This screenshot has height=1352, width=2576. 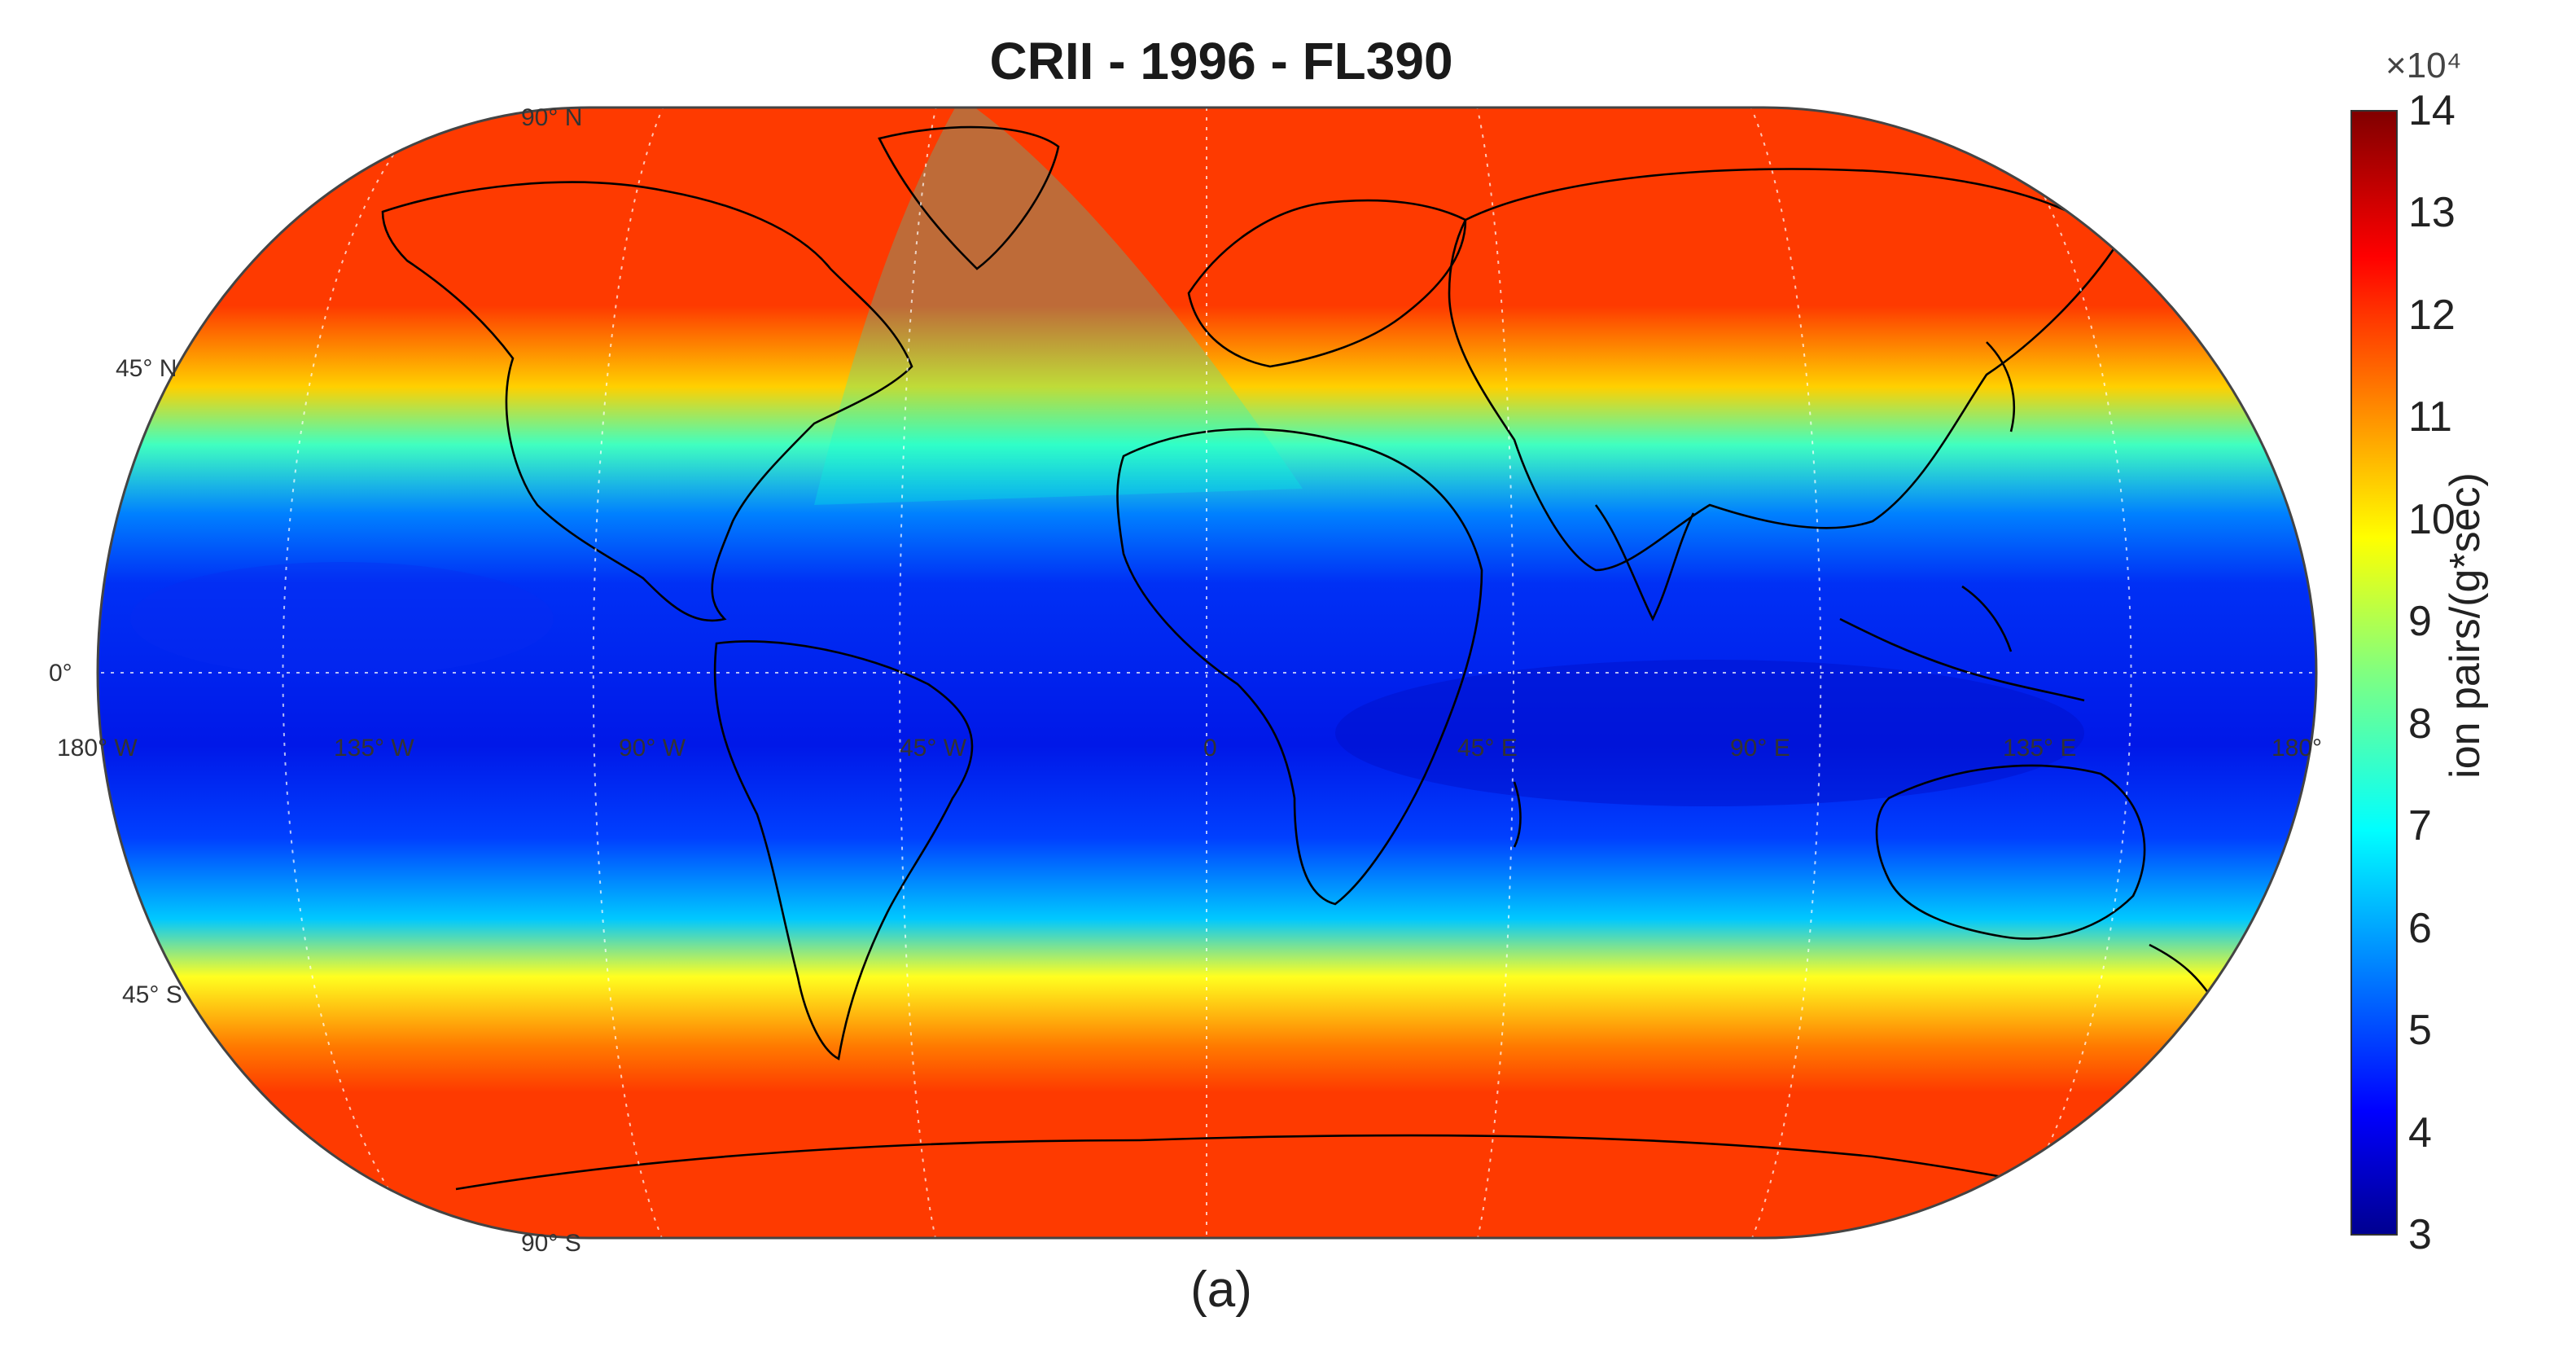 What do you see at coordinates (60, 673) in the screenshot?
I see `lat-label-0: 0°` at bounding box center [60, 673].